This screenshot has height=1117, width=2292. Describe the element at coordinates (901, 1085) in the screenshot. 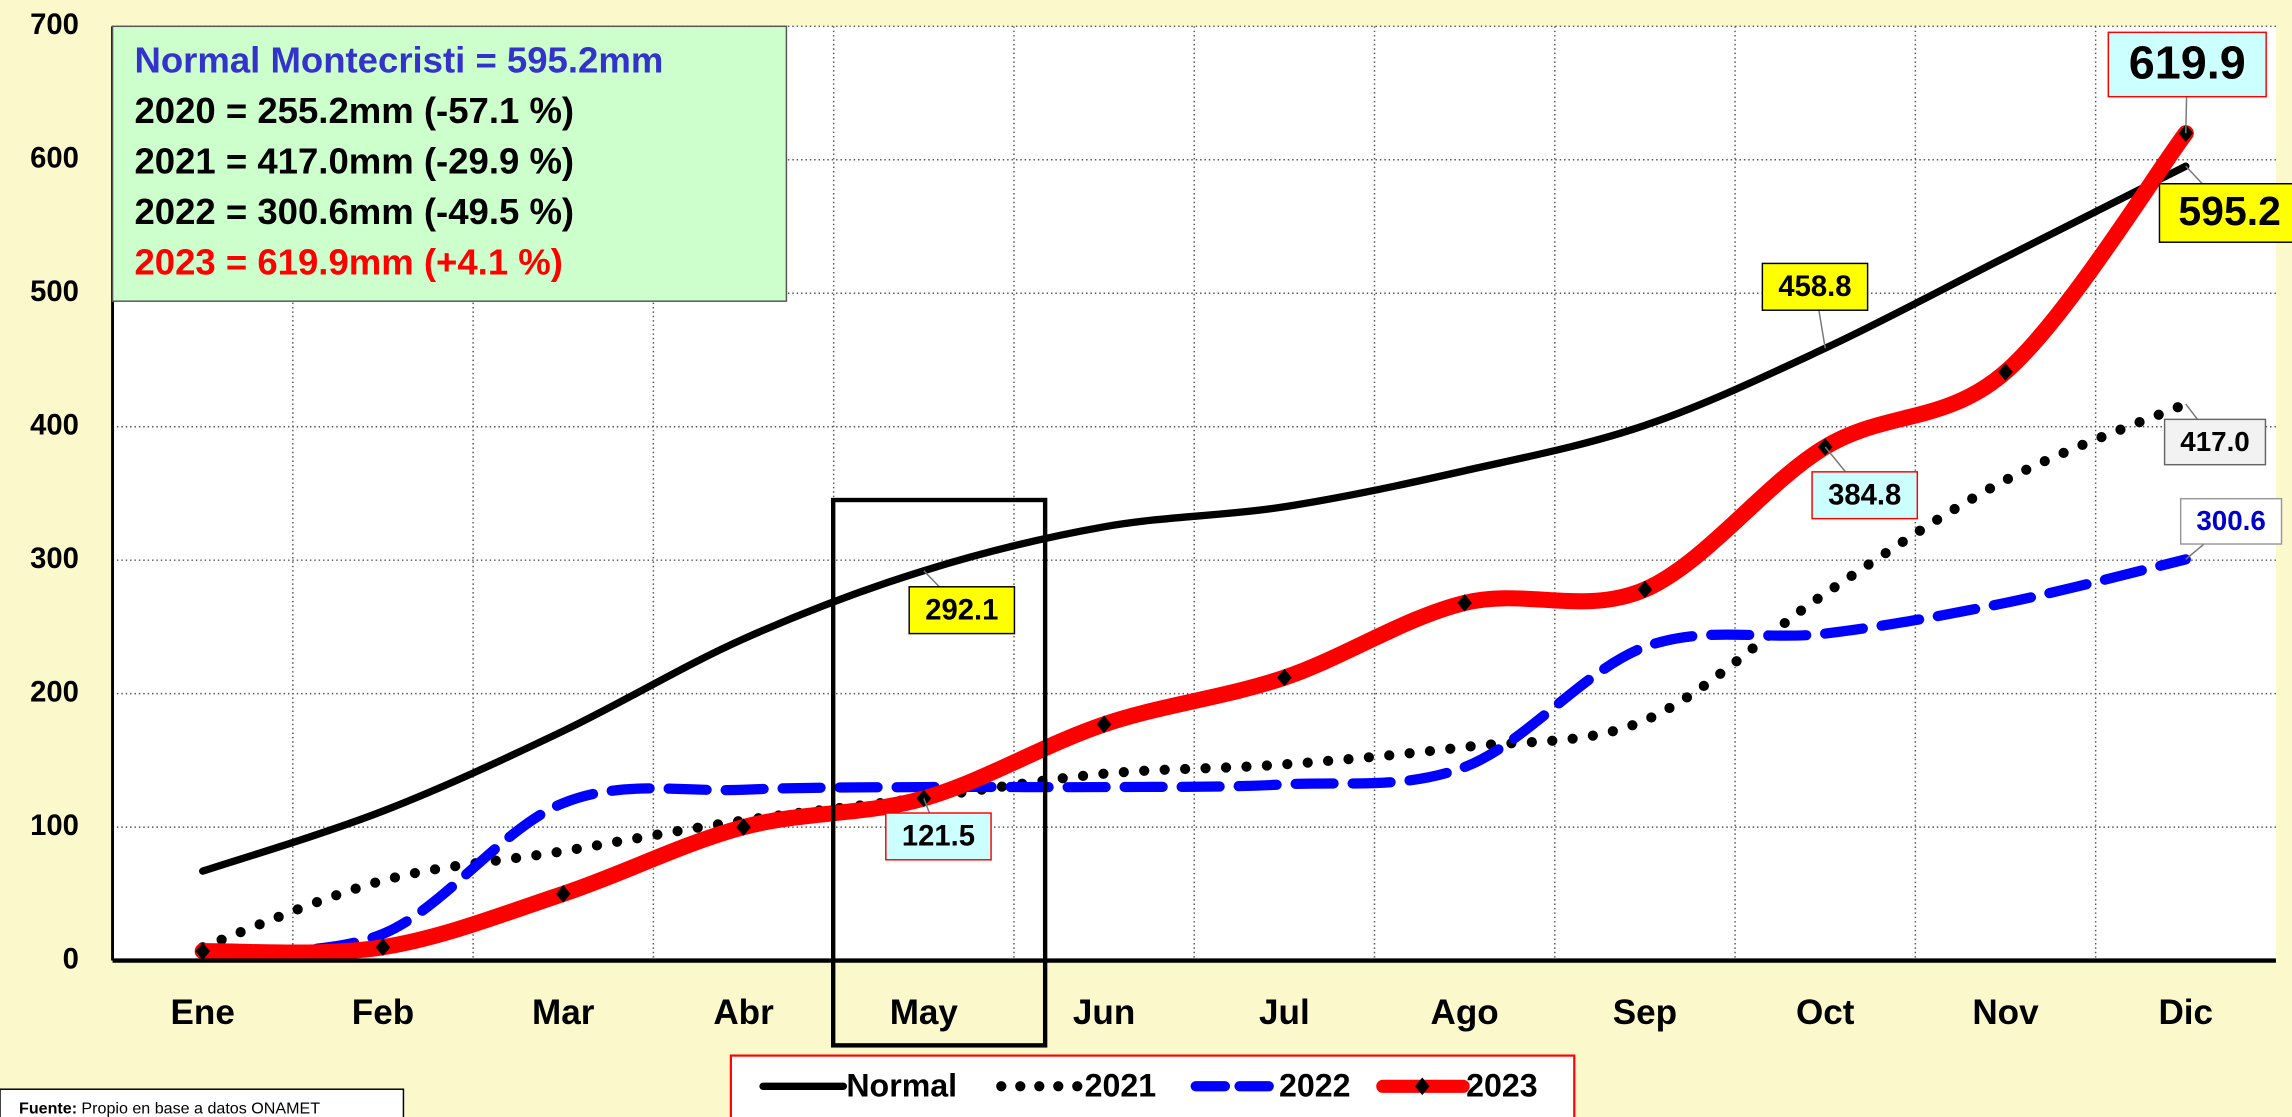

I see `legend-label: Normal` at that location.